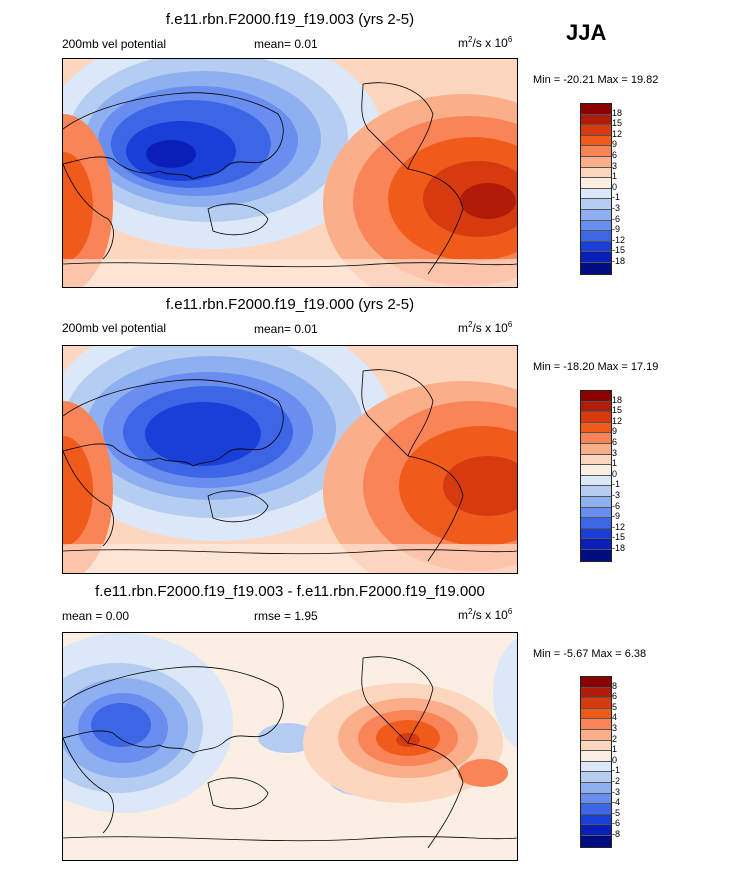  Describe the element at coordinates (485, 327) in the screenshot. I see `panel2-units: m2/s x 106` at that location.